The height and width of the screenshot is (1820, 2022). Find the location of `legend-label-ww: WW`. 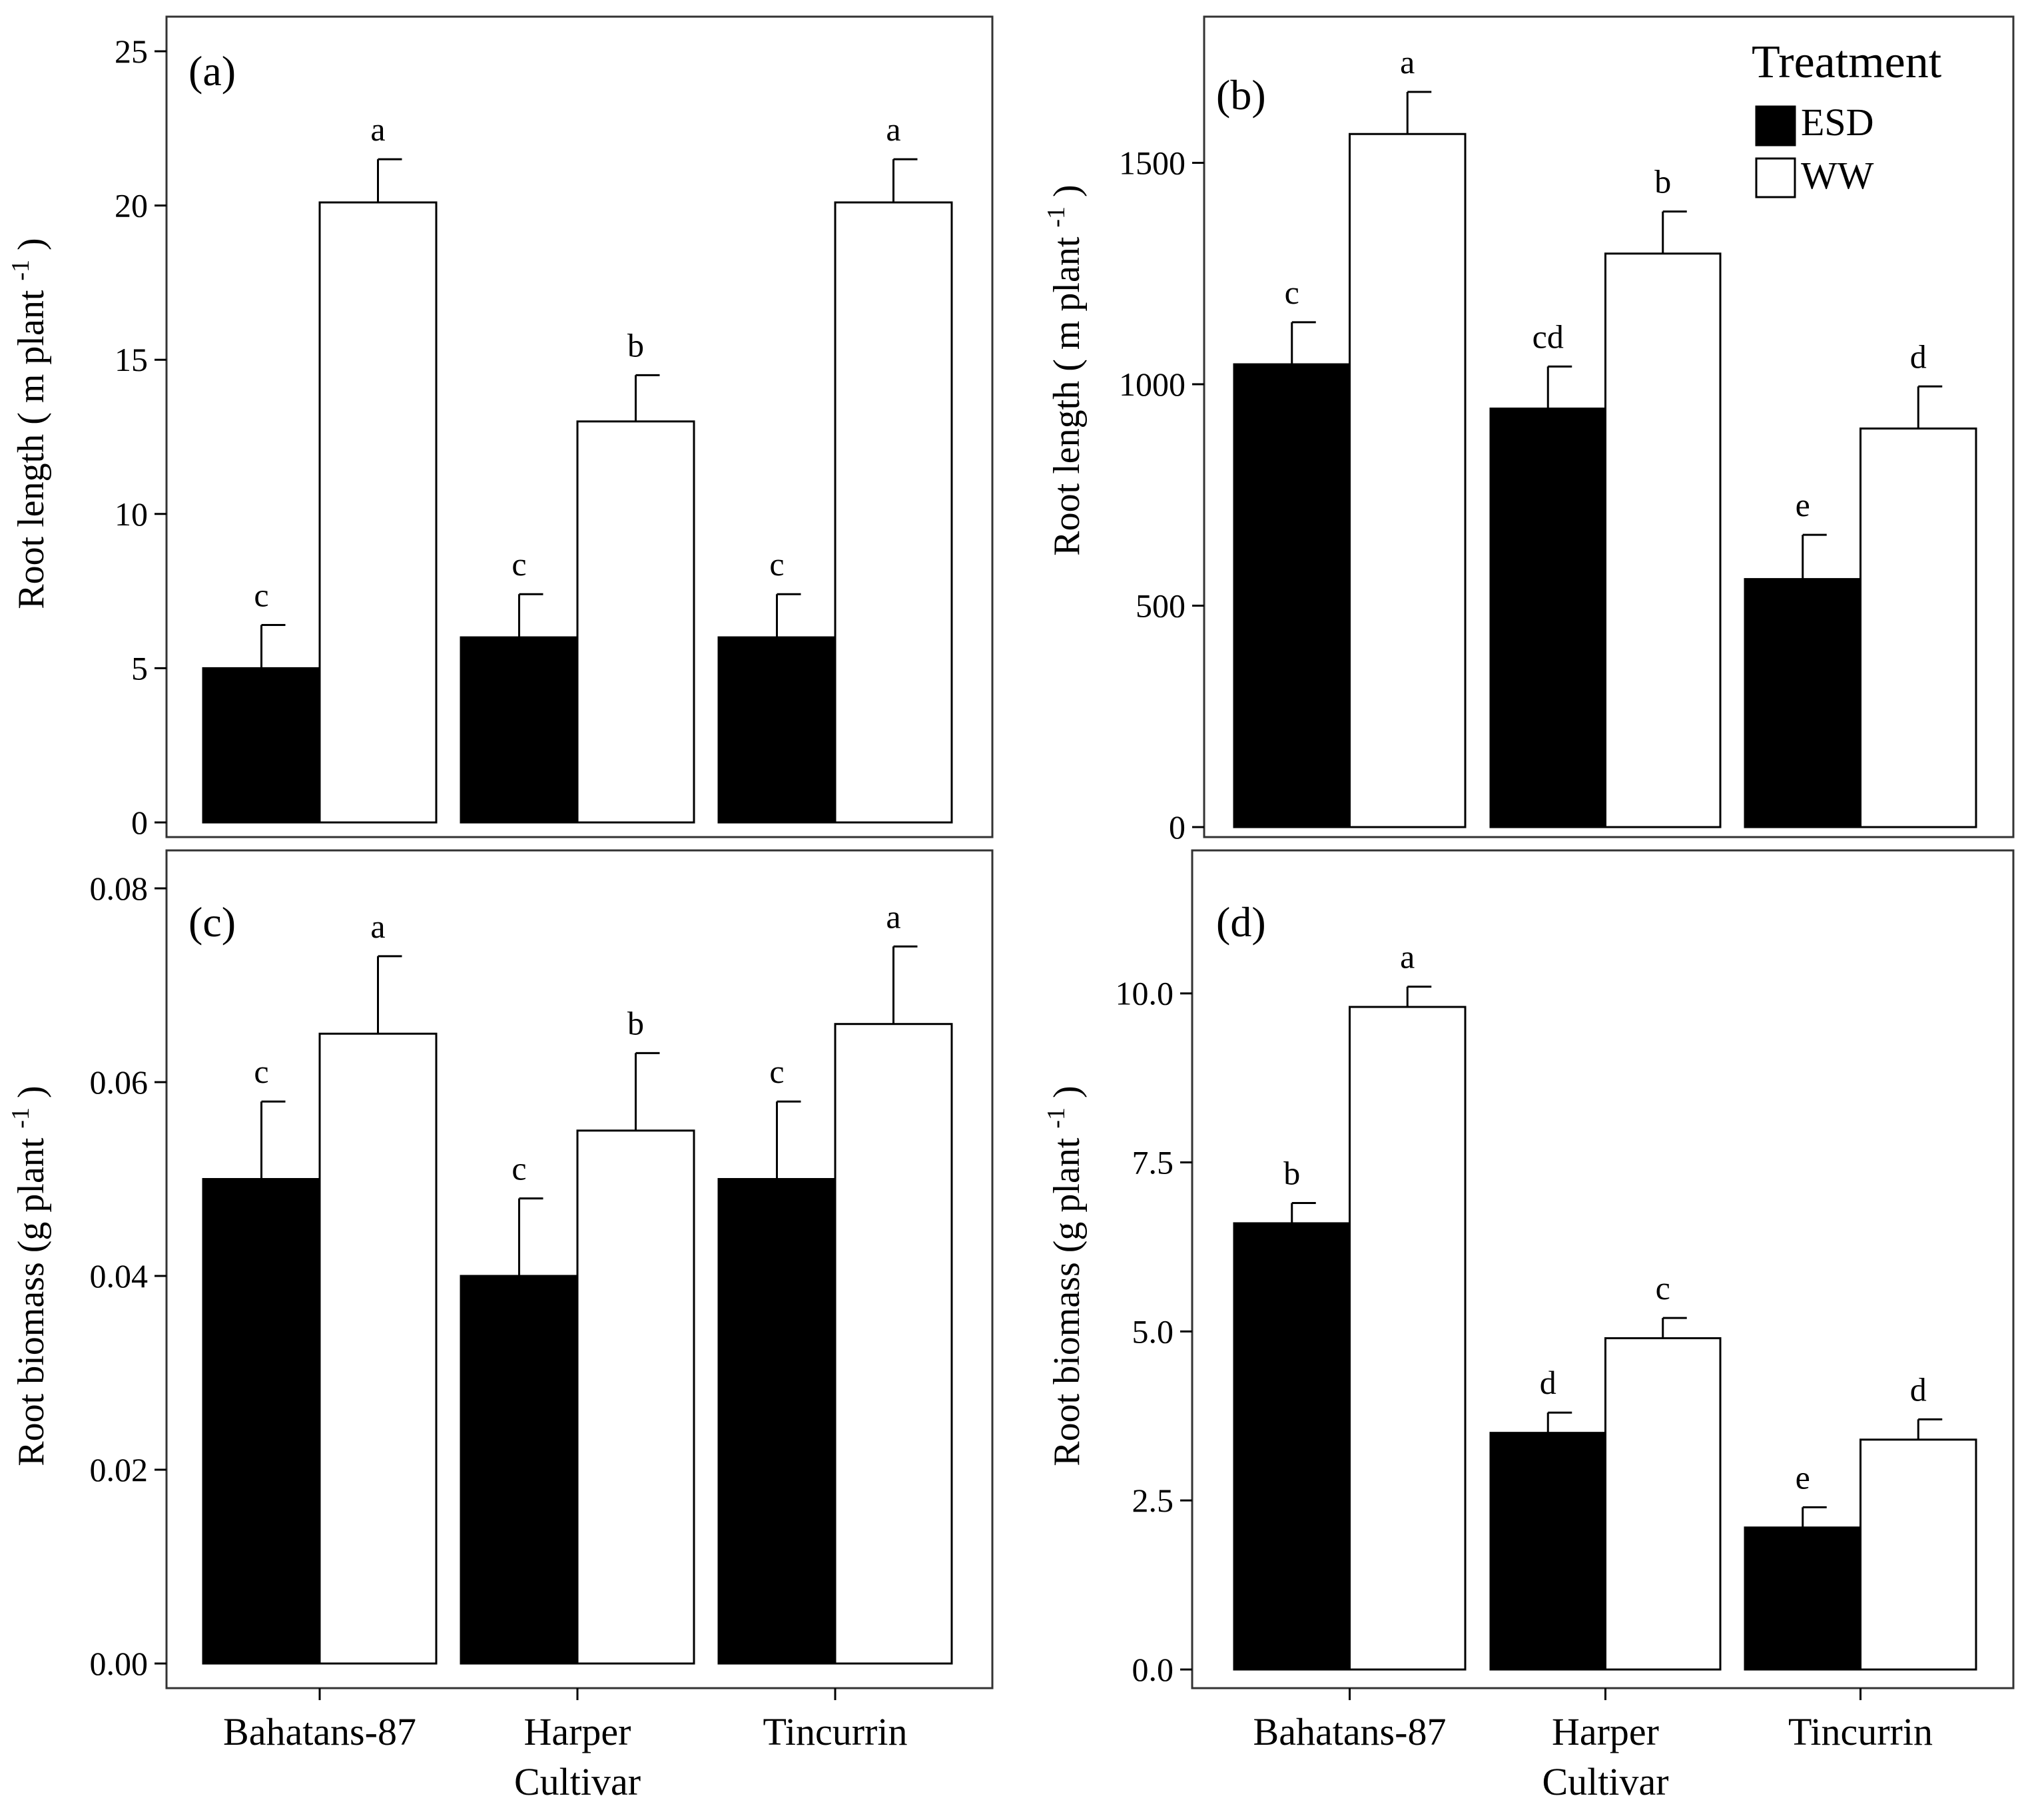

legend-label-ww: WW is located at coordinates (1838, 175).